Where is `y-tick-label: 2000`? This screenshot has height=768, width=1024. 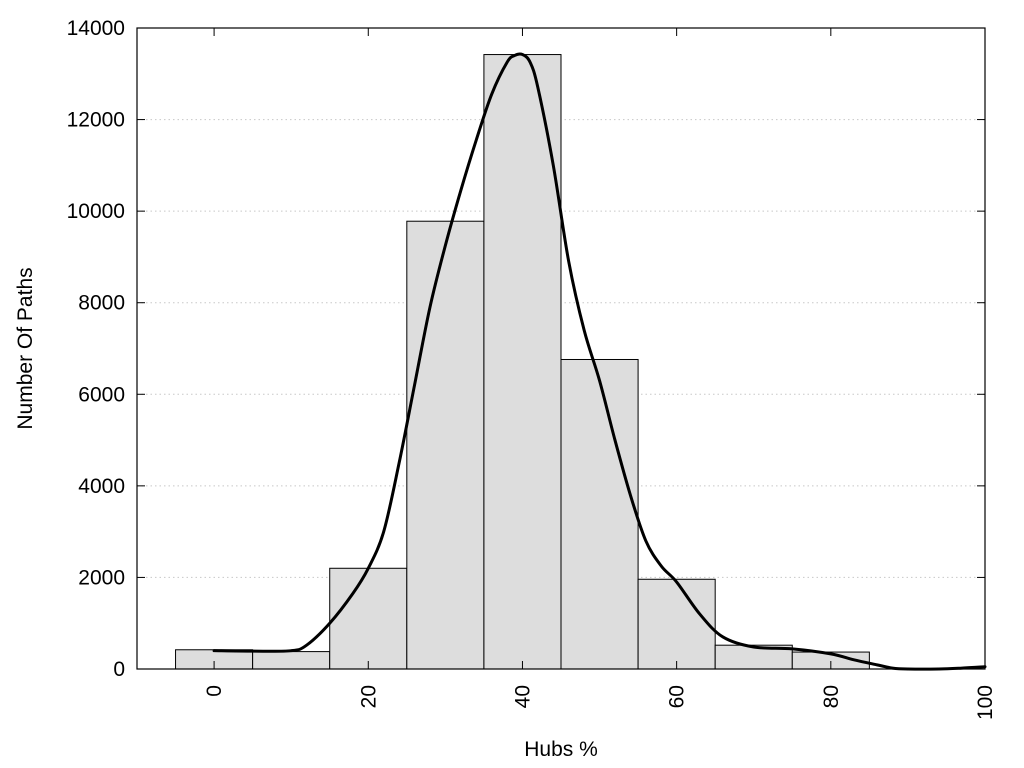
y-tick-label: 2000 is located at coordinates (101, 577).